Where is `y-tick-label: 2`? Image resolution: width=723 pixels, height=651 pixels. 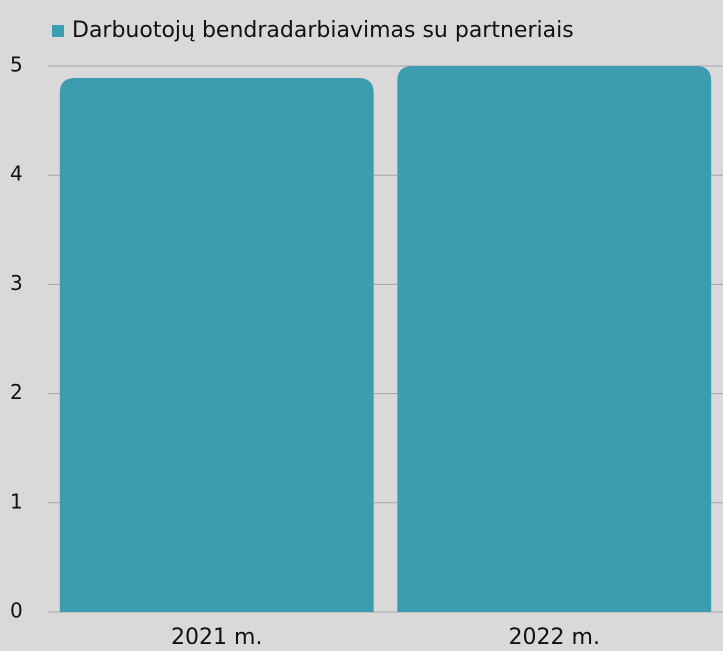
y-tick-label: 2 is located at coordinates (16, 392).